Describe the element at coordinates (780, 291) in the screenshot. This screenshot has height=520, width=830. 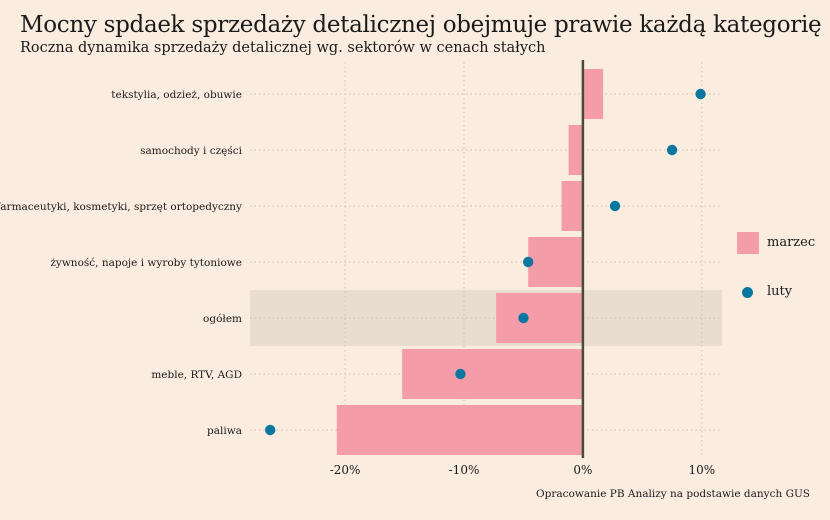
I see `legend-label-luty: luty` at that location.